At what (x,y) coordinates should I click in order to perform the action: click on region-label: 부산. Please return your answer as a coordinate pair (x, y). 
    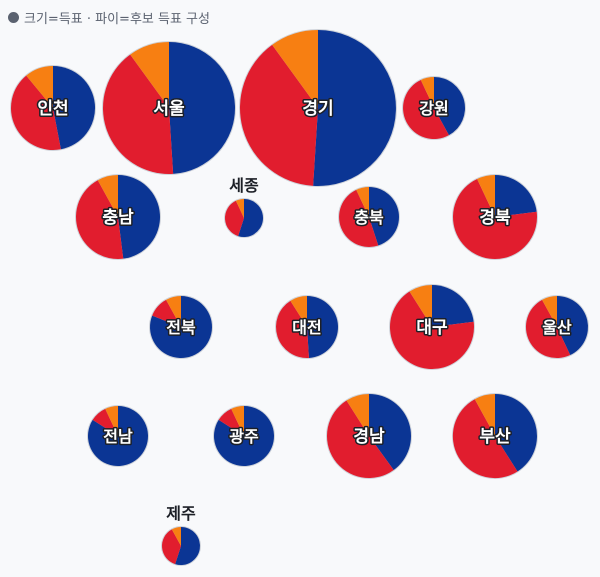
    Looking at the image, I should click on (495, 437).